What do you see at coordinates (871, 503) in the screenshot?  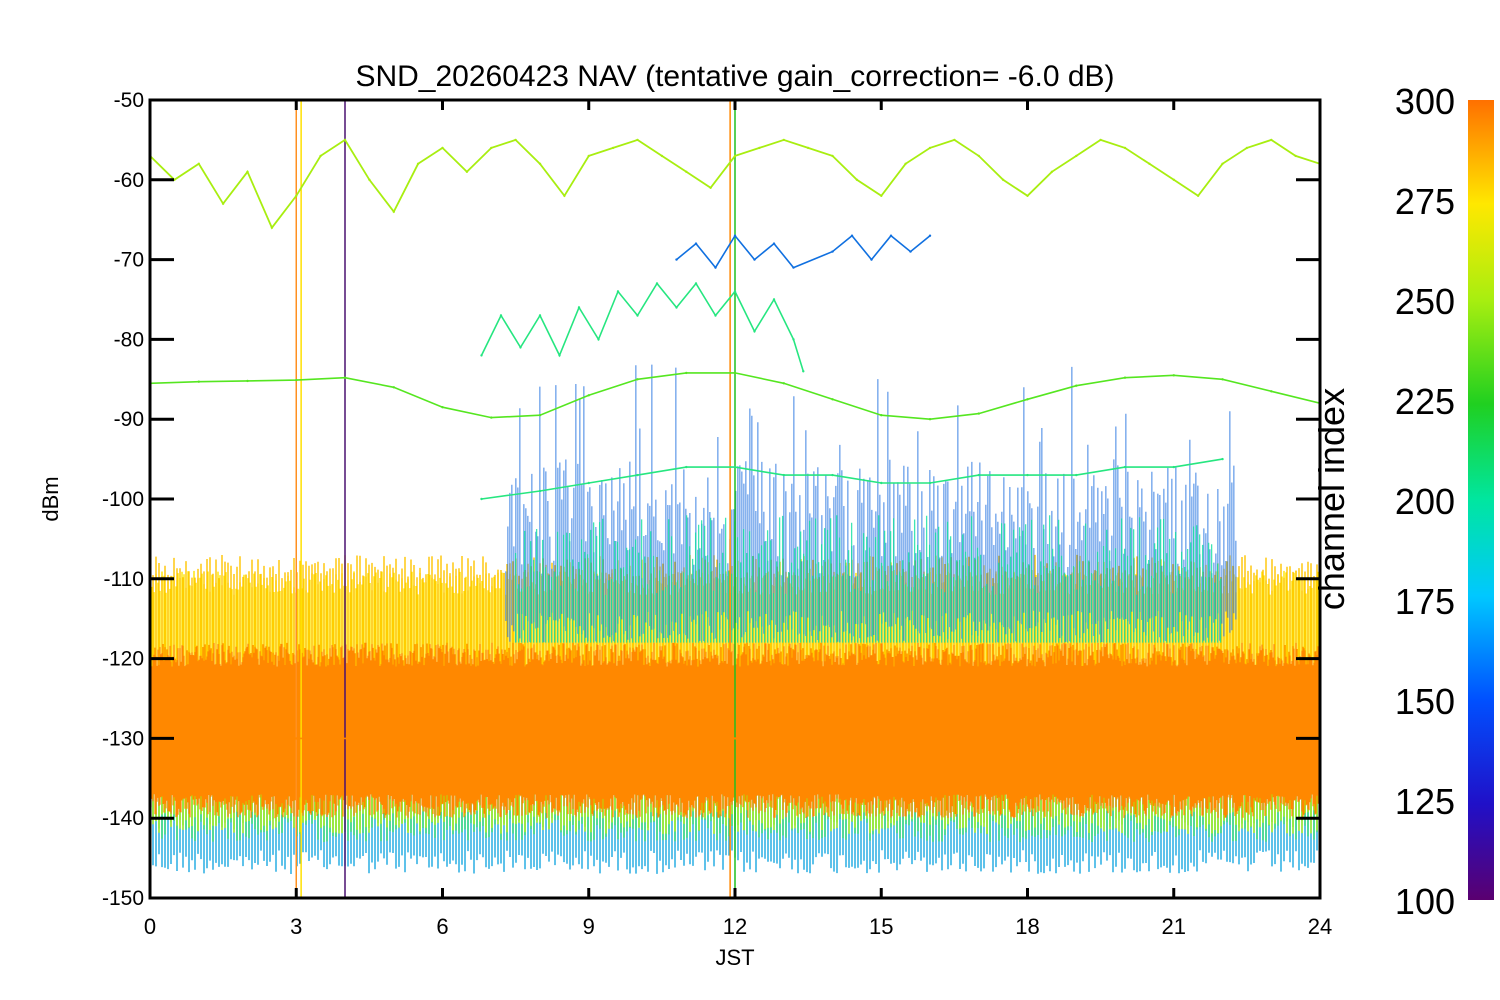 I see `daytime-spikes` at bounding box center [871, 503].